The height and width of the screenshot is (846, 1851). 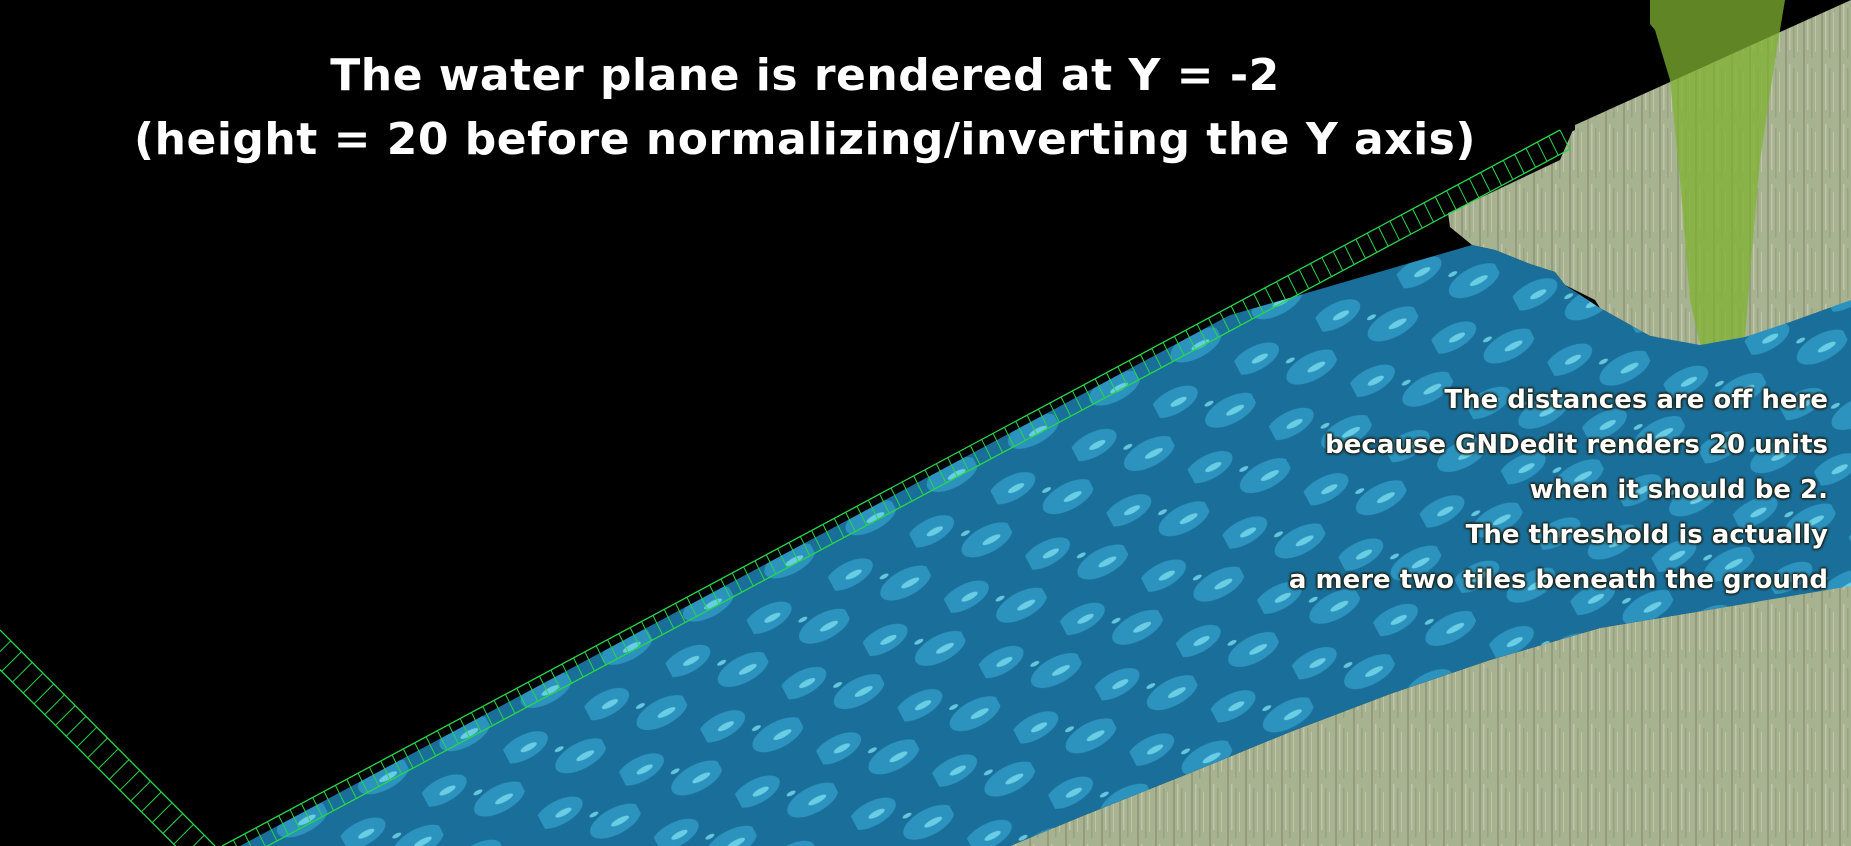 What do you see at coordinates (1576, 445) in the screenshot?
I see `annotation-note-line: because GNDedit renders 20 units` at bounding box center [1576, 445].